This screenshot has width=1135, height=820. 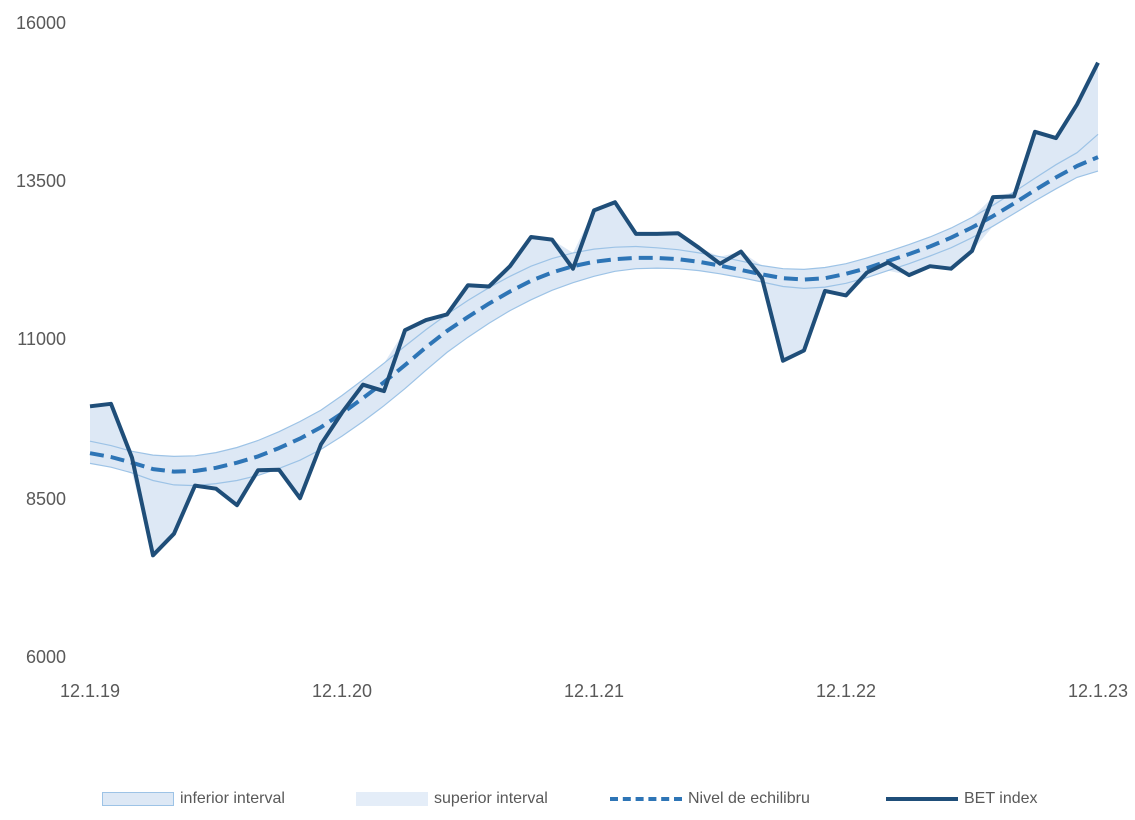 What do you see at coordinates (749, 799) in the screenshot?
I see `legend-label: Nivel de echilibru` at bounding box center [749, 799].